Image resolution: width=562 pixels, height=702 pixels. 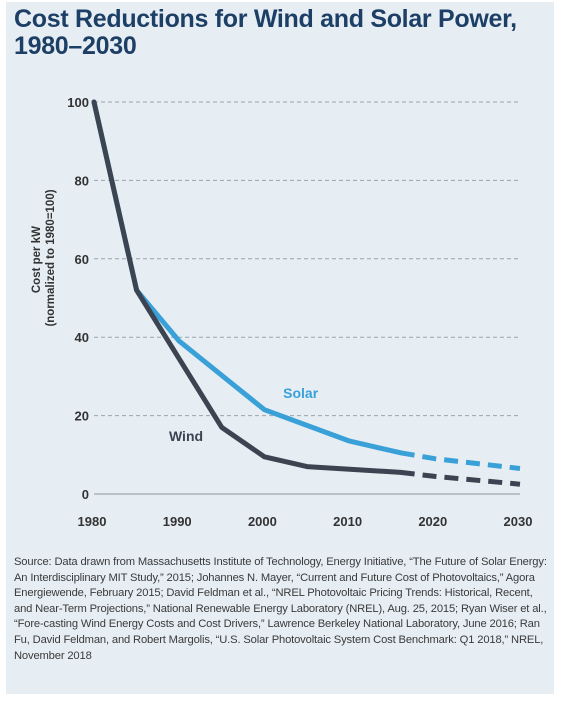 I want to click on y-tick-100: 100, so click(x=78, y=102).